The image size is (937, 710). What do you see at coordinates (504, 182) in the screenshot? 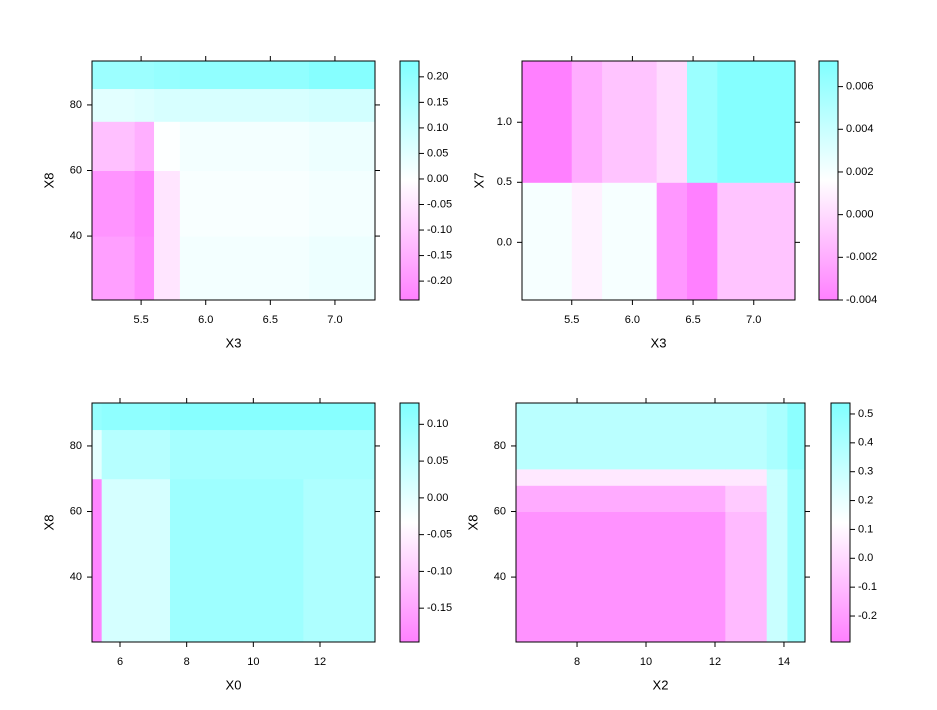
I see `y-tick-label: 0.5` at bounding box center [504, 182].